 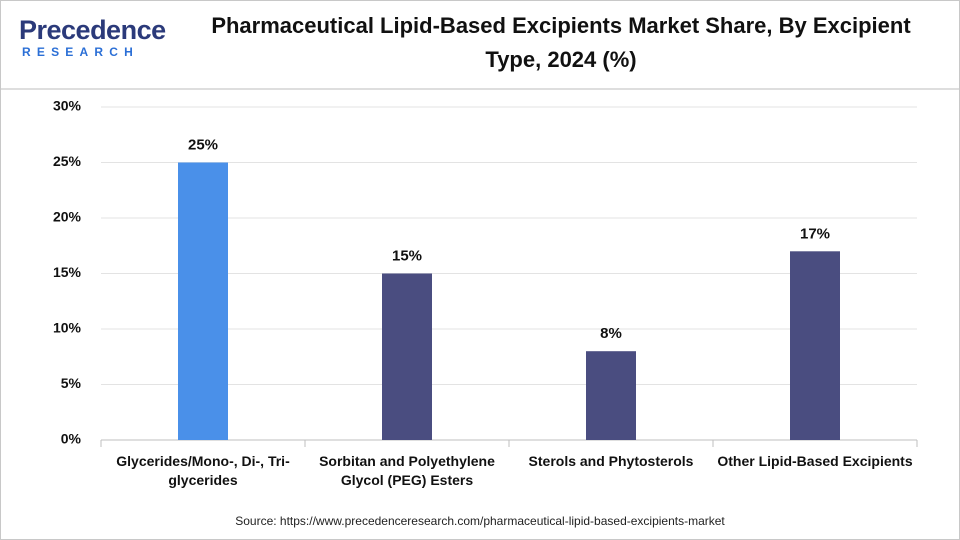 I want to click on value-label: 25%, so click(x=203, y=144).